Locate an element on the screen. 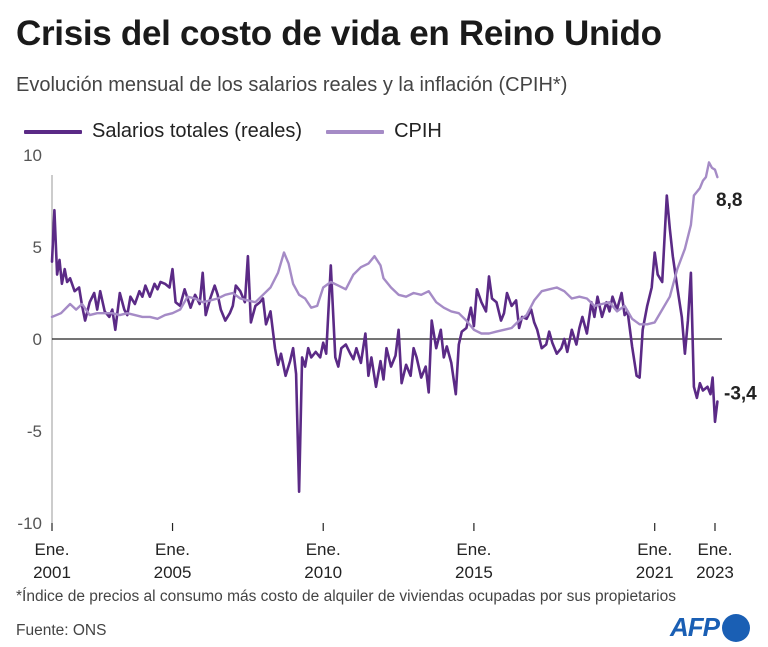 The image size is (768, 647). x-tick-label-year: 2021 is located at coordinates (655, 572).